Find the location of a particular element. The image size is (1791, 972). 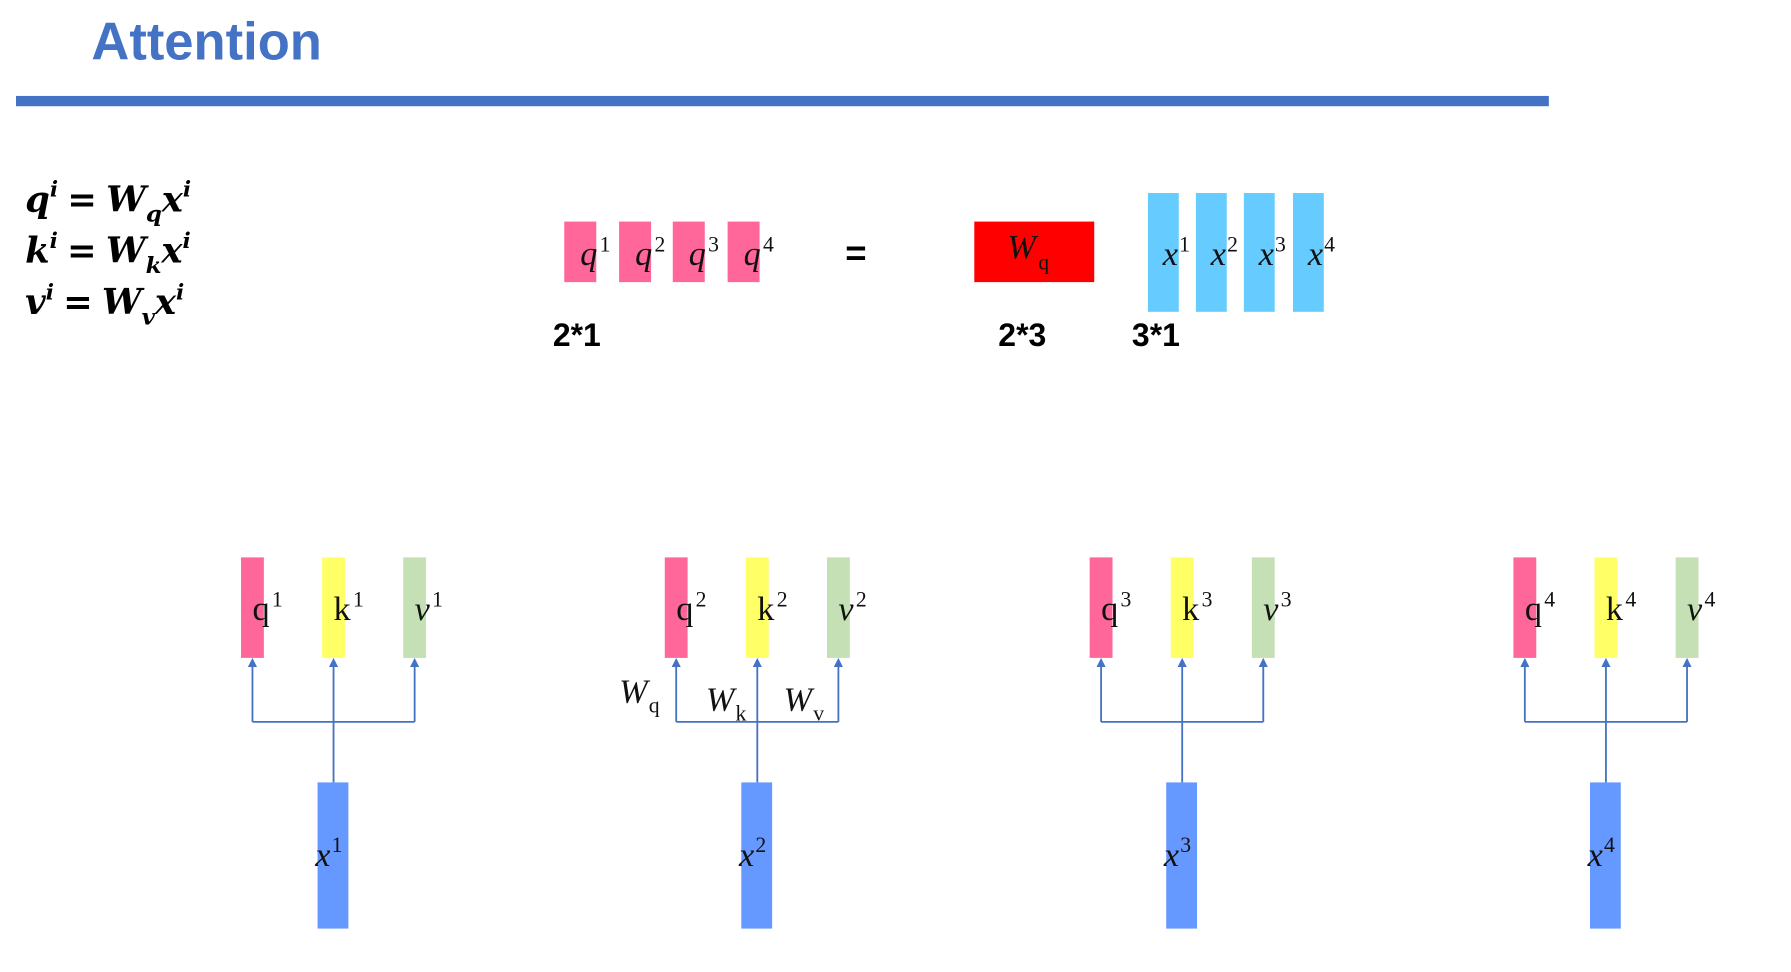

input-vector-label: x1 is located at coordinates (1176, 252).